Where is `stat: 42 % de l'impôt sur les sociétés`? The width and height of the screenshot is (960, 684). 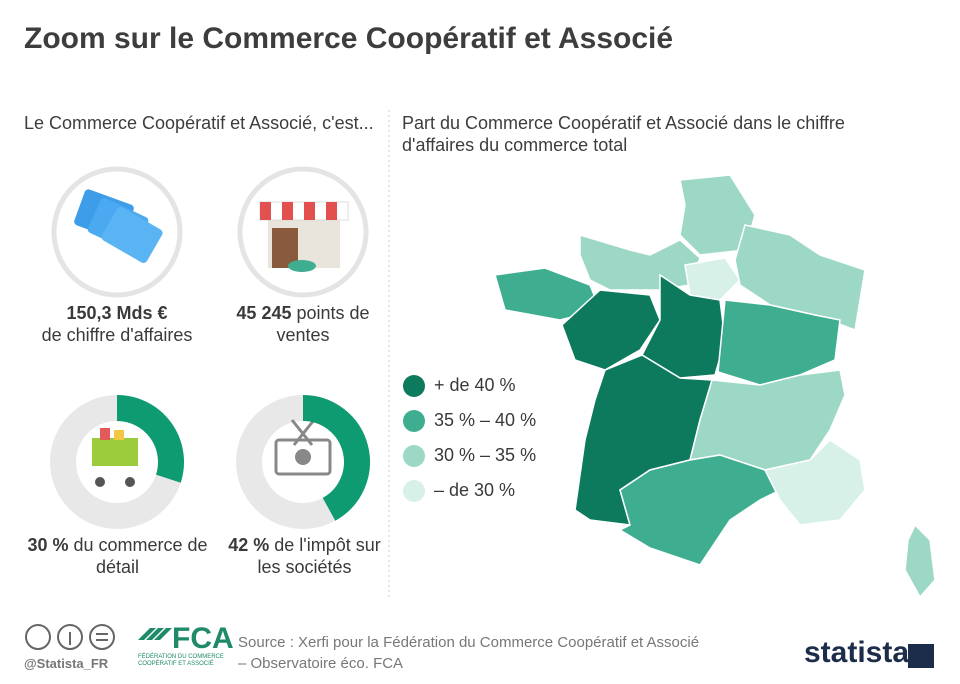
stat: 42 % de l'impôt sur les sociétés is located at coordinates (304, 556).